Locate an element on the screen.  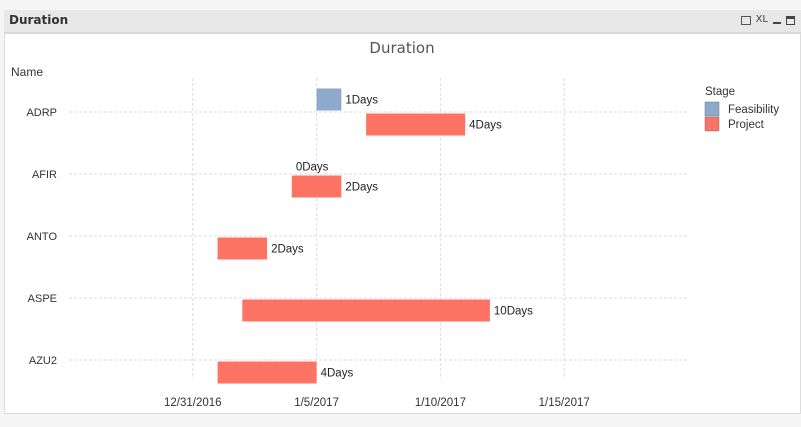
category-labels: ADRP AFIR ANTO ASPE AZU2 is located at coordinates (41, 237).